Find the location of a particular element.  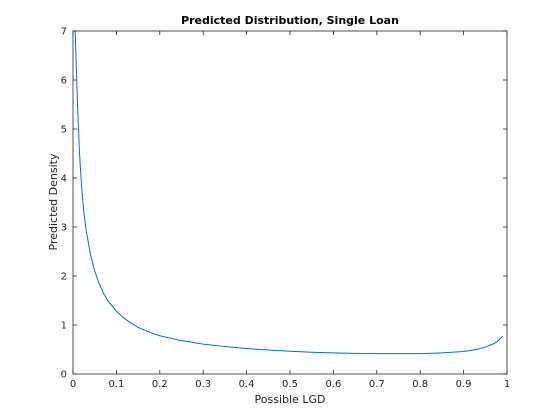

x-tick-label: 0.4 is located at coordinates (247, 384).